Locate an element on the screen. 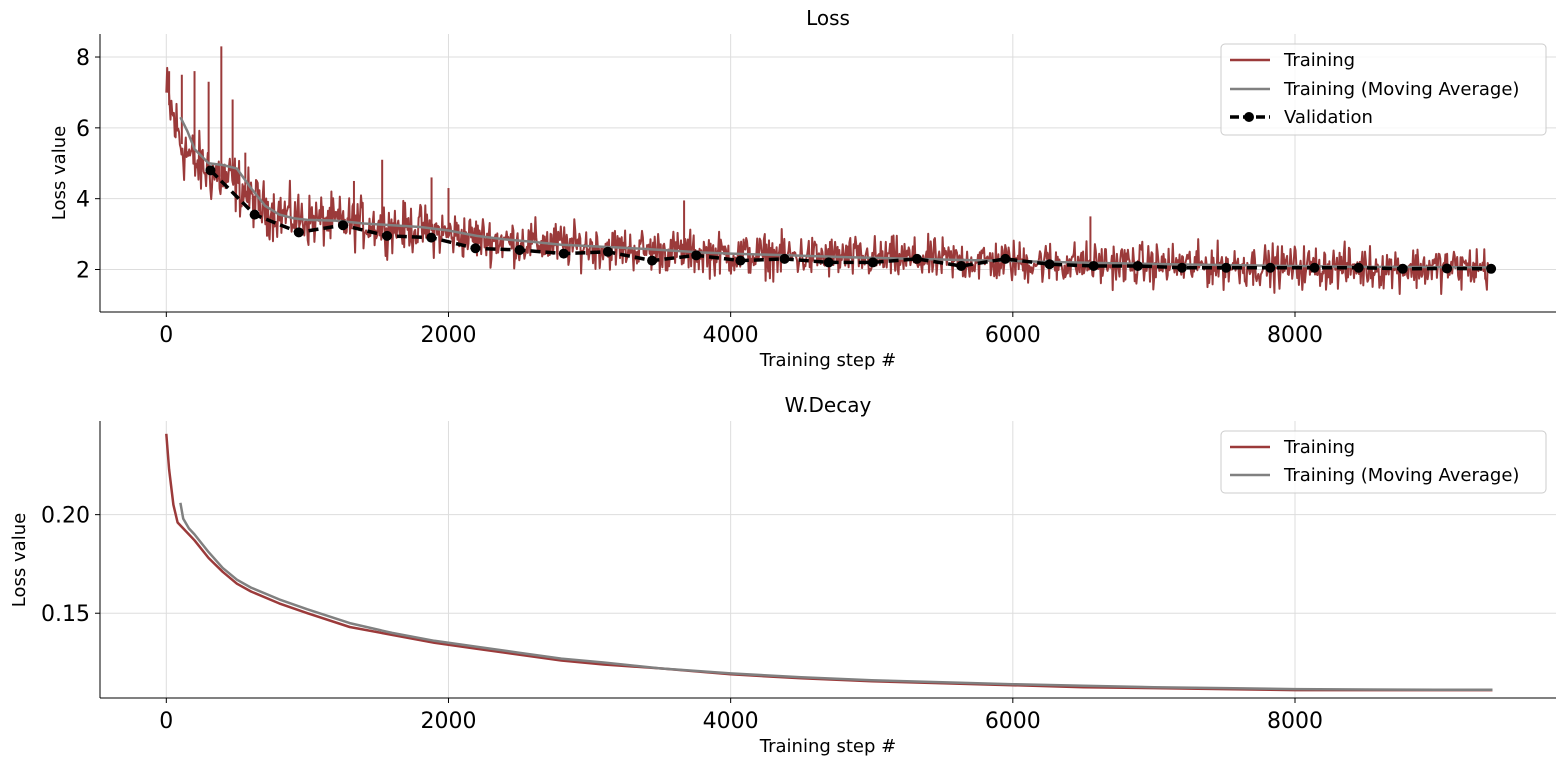  loss-xtick-label: 2000 is located at coordinates (448, 335).